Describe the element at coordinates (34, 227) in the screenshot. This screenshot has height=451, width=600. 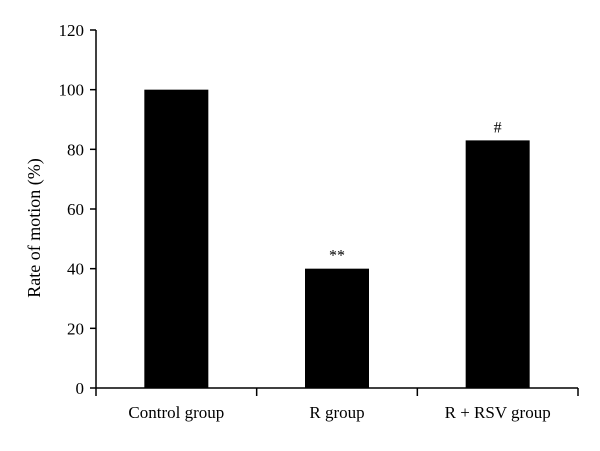
I see `y-axis-title: Rate of motion (%)` at that location.